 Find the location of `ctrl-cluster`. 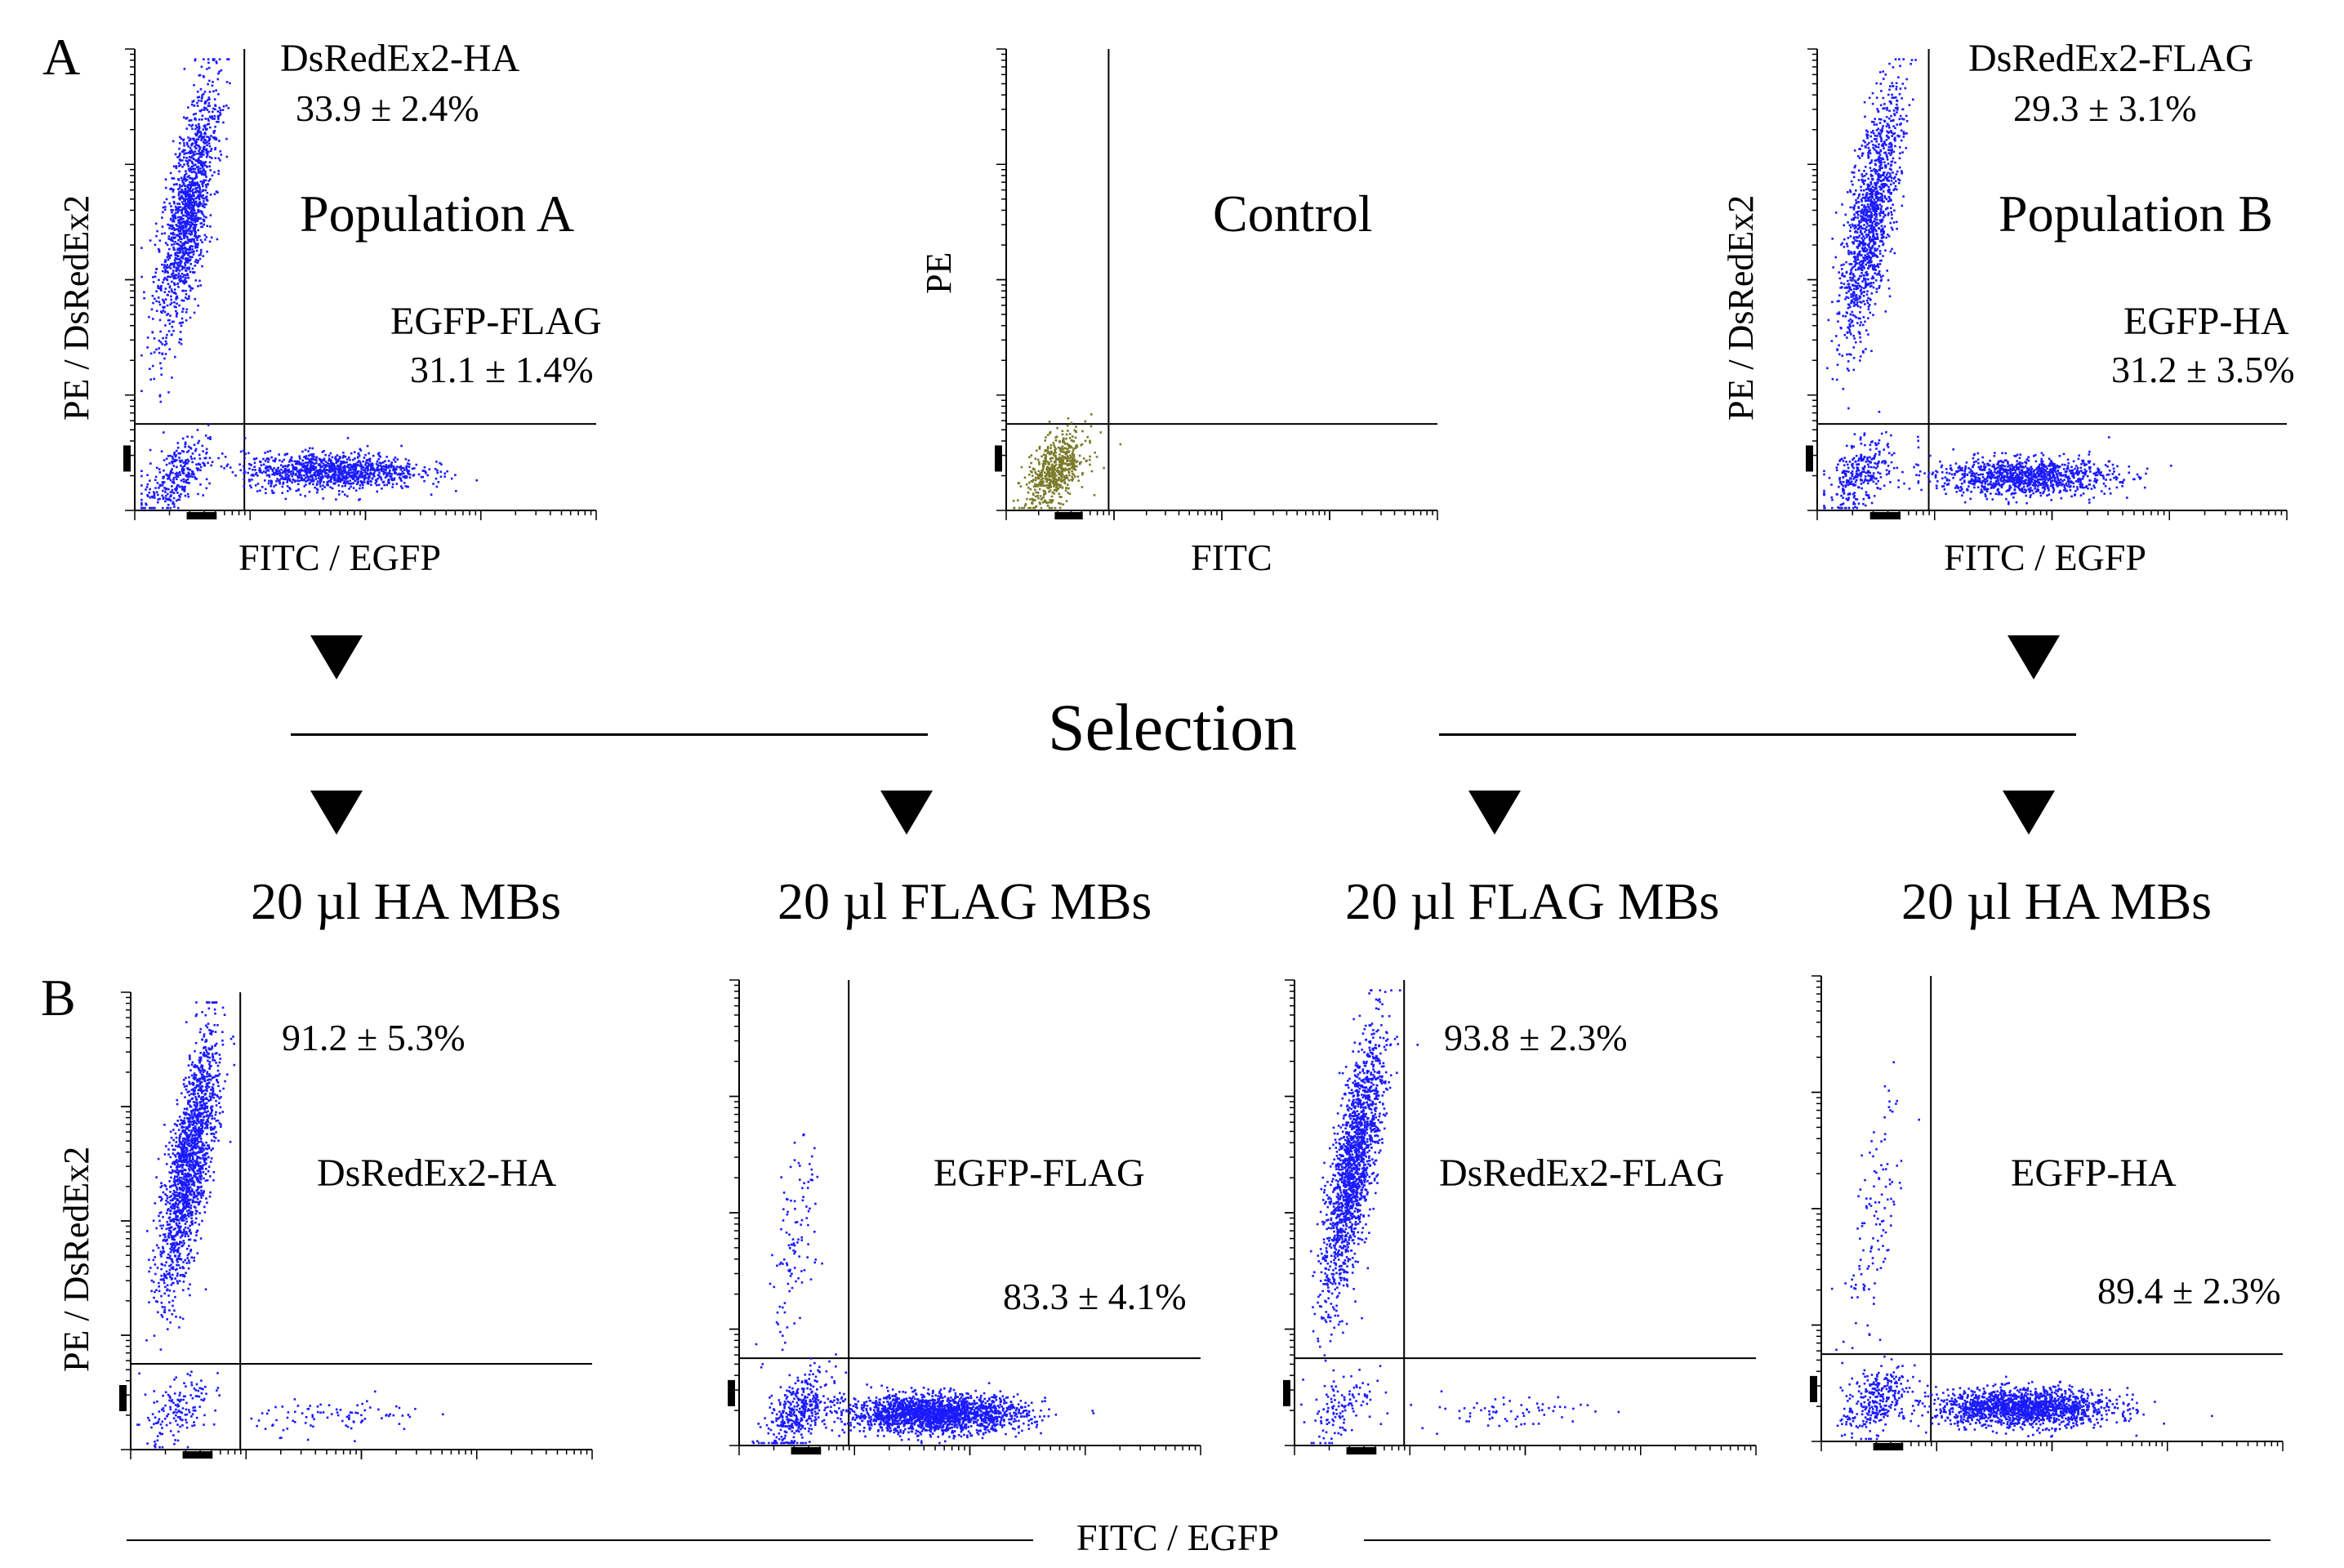

ctrl-cluster is located at coordinates (1067, 461).